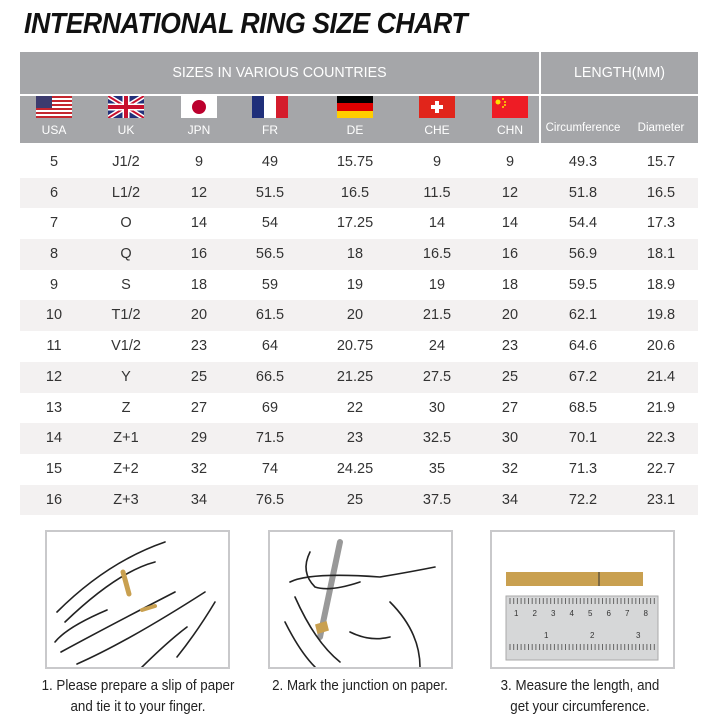 This screenshot has width=720, height=720. I want to click on col-usa: USA, so click(54, 119).